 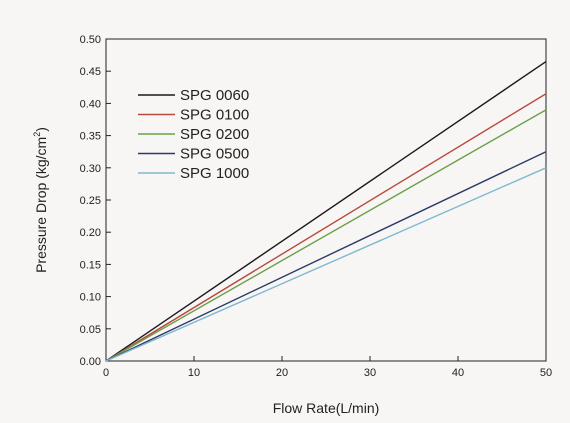 I want to click on legend-label-4: SPG 1000, so click(x=214, y=173).